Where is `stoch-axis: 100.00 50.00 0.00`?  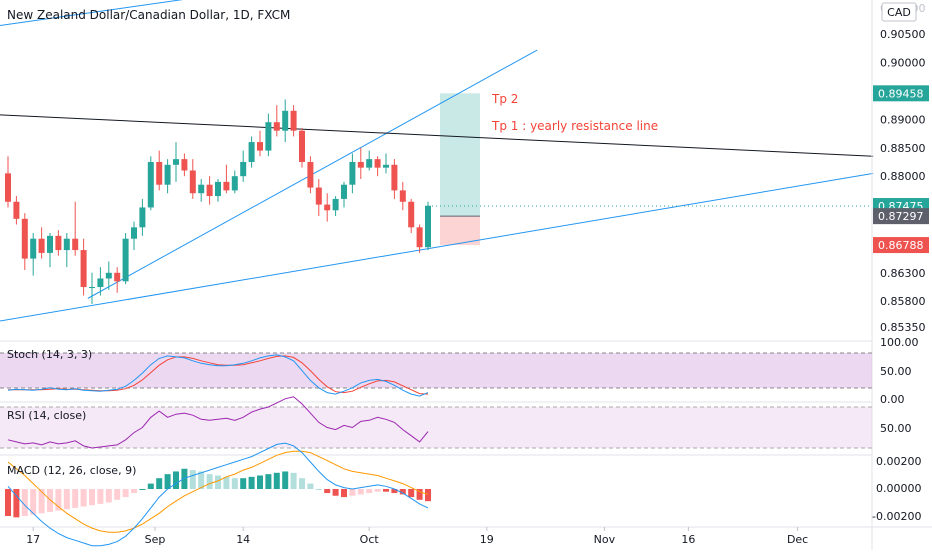
stoch-axis: 100.00 50.00 0.00 is located at coordinates (899, 371).